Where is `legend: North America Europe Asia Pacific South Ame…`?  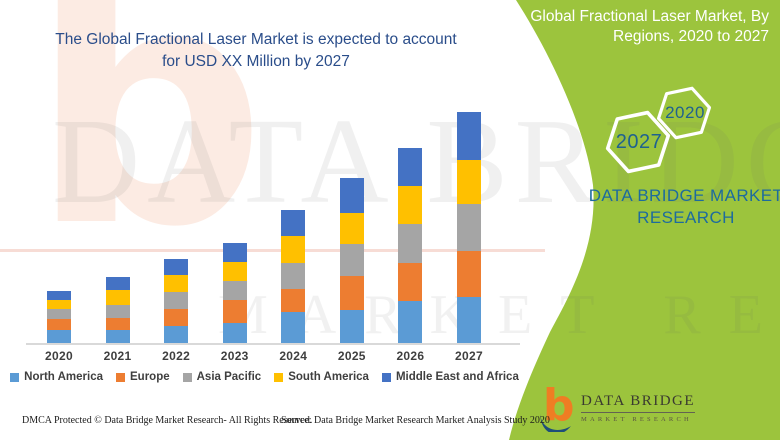 legend: North America Europe Asia Pacific South Ame… is located at coordinates (264, 377).